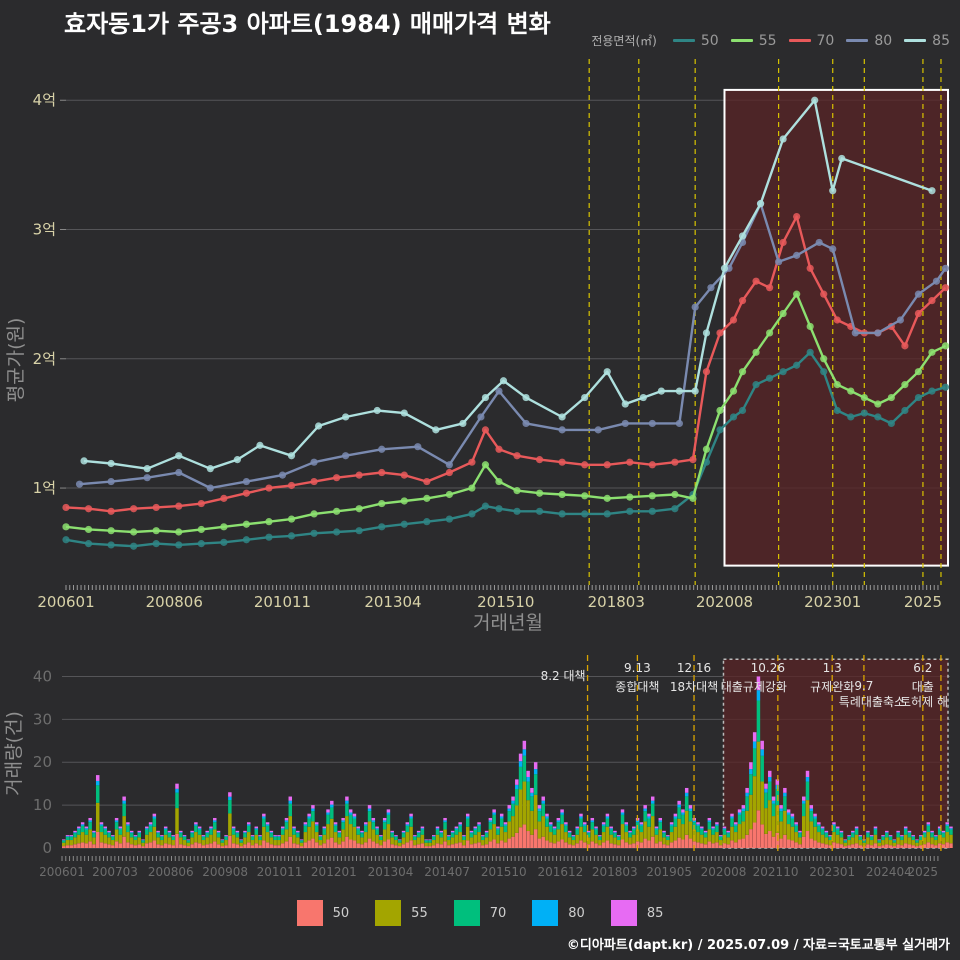 Image resolution: width=960 pixels, height=960 pixels. What do you see at coordinates (447, 872) in the screenshot?
I see `x-tick-label: 201407` at bounding box center [447, 872].